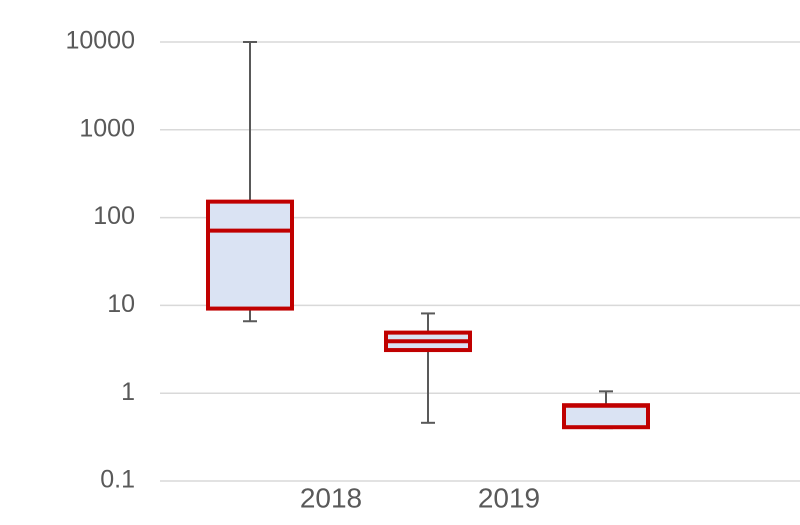 This screenshot has width=800, height=525. Describe the element at coordinates (107, 128) in the screenshot. I see `y-tick-label: 1000` at that location.